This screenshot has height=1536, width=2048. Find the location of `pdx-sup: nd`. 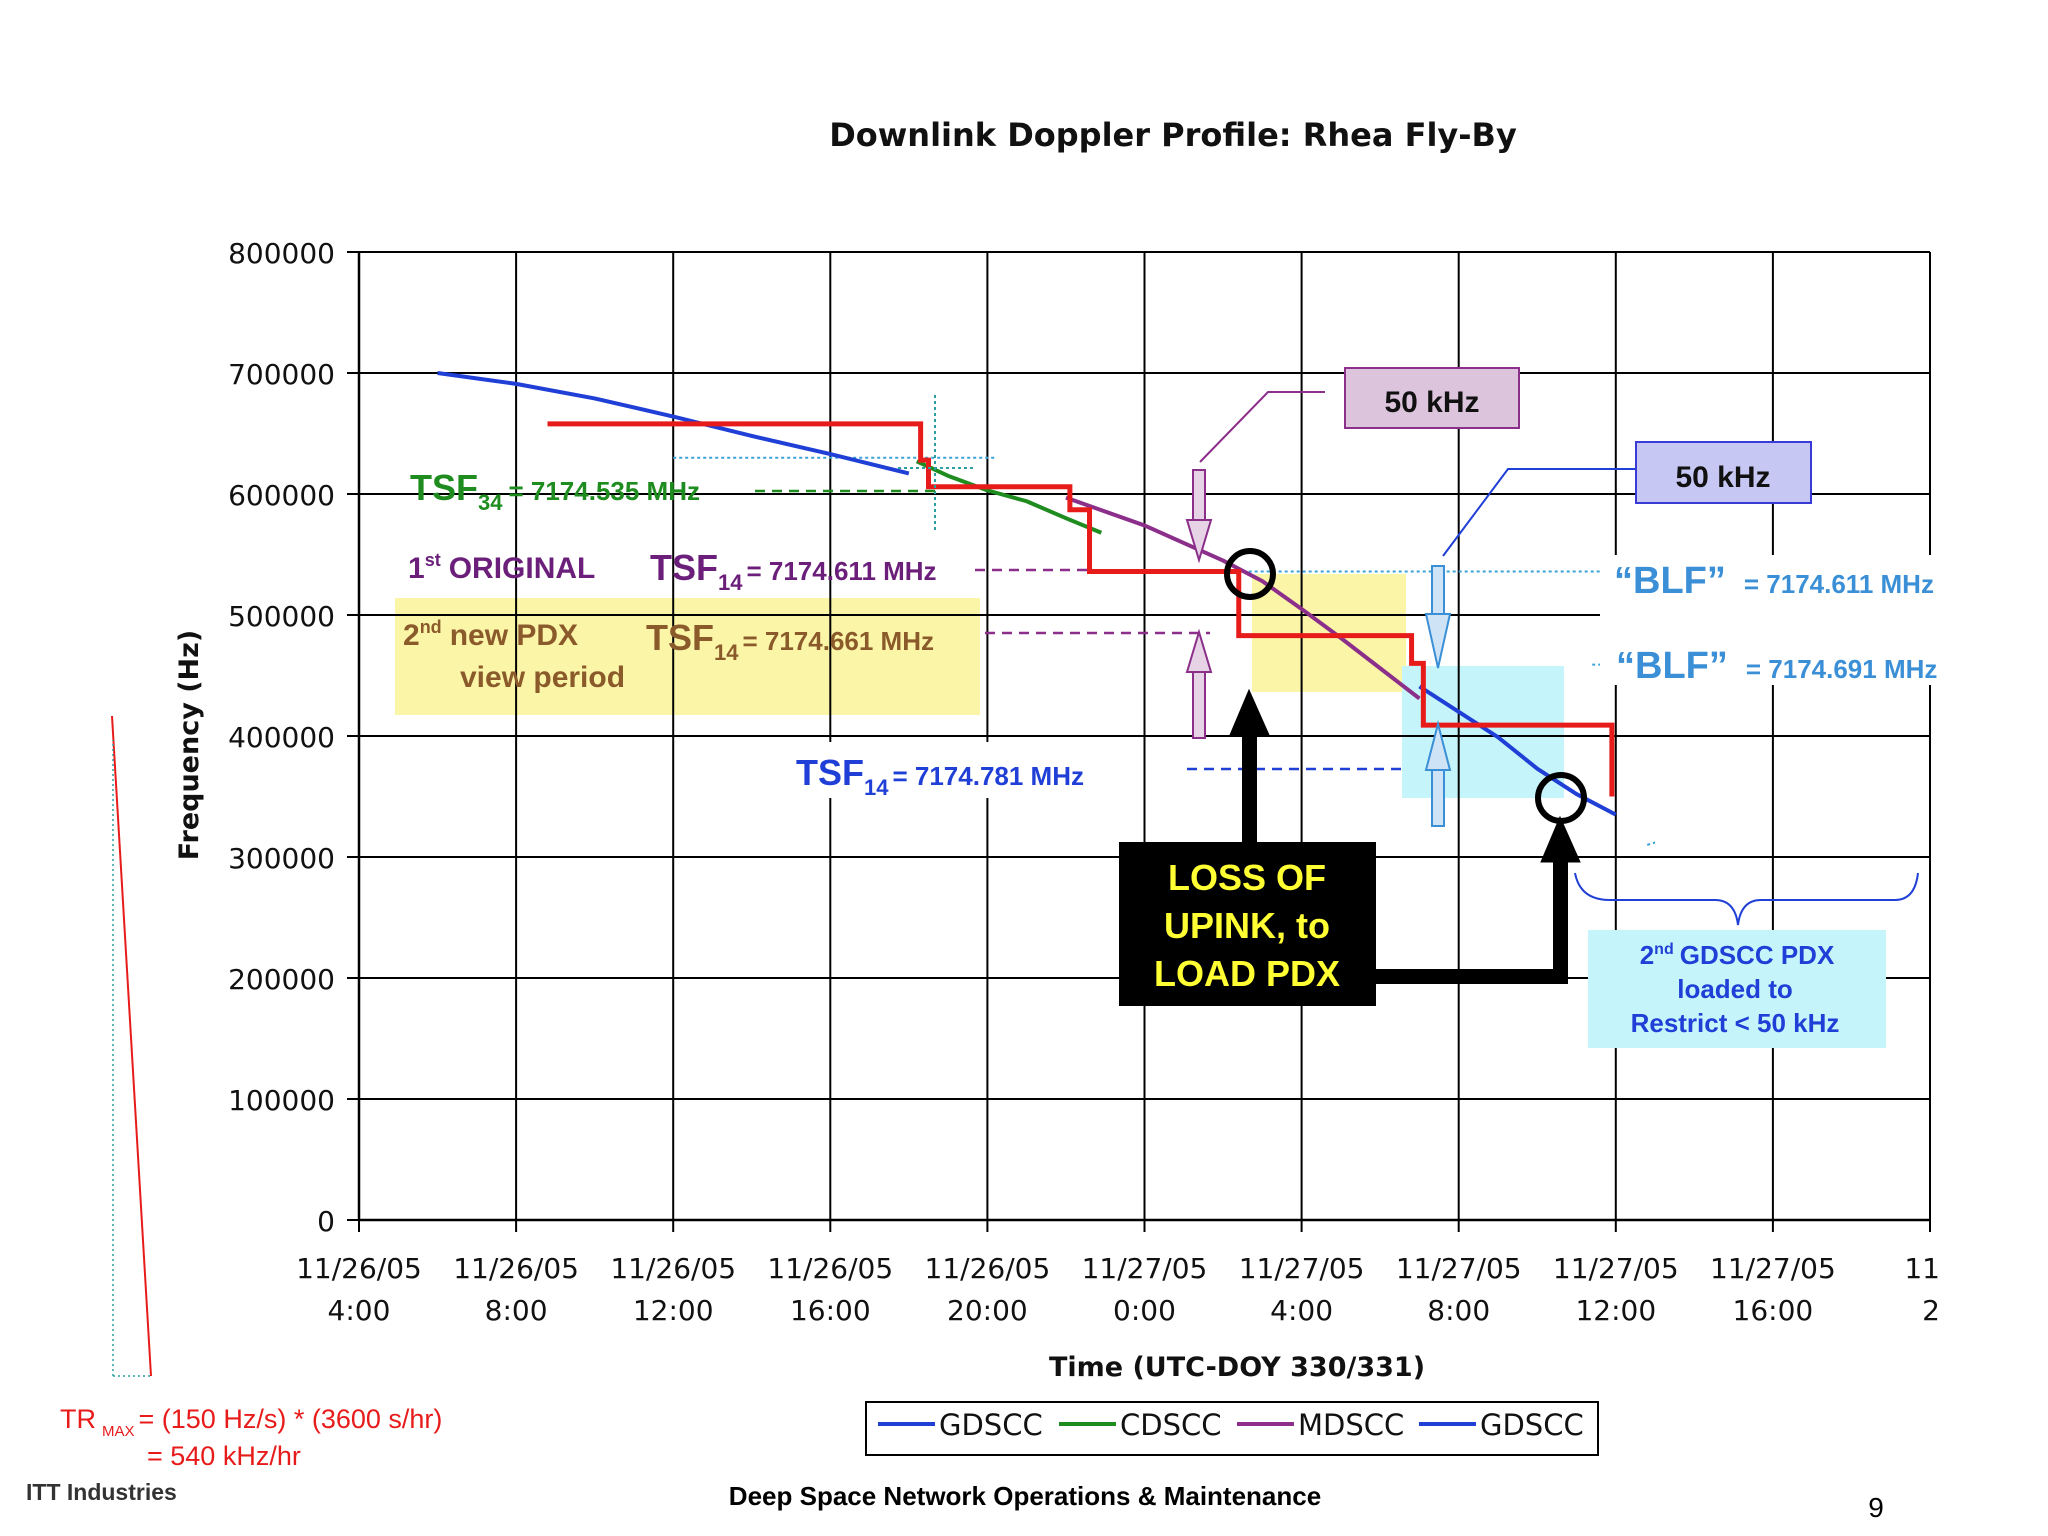

pdx-sup: nd is located at coordinates (431, 627).